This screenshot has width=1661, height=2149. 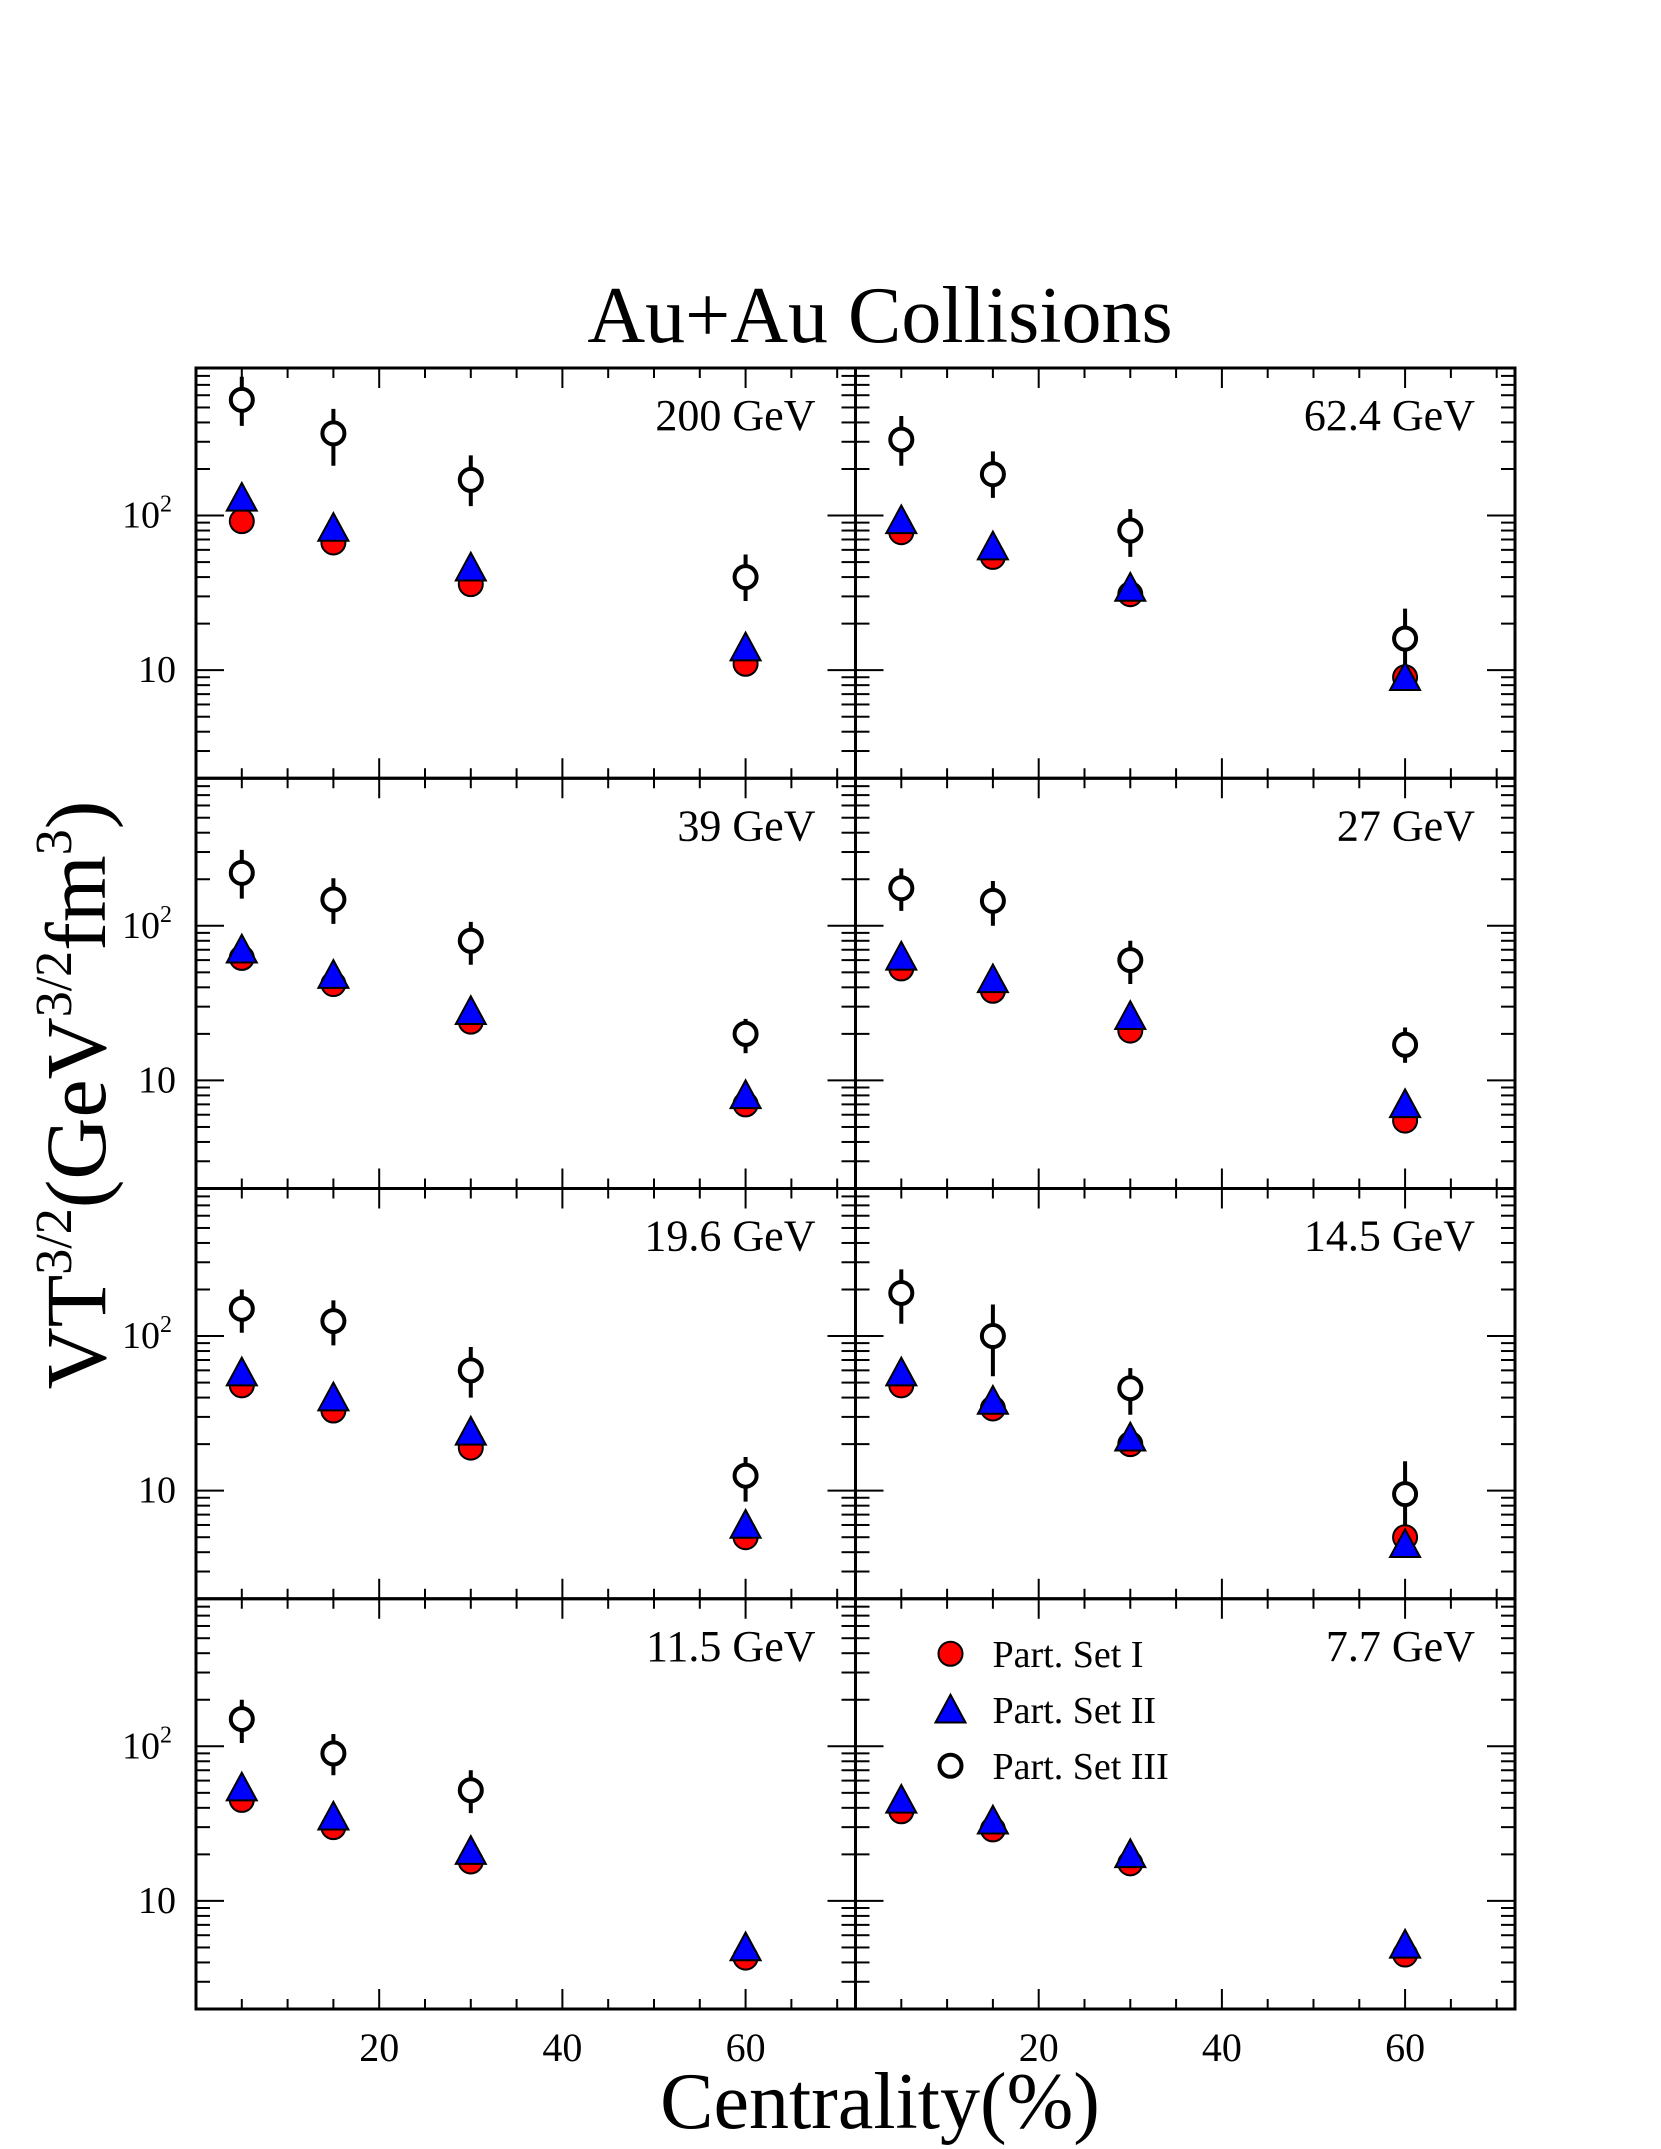 What do you see at coordinates (950, 1708) in the screenshot?
I see `legend-marker-set2` at bounding box center [950, 1708].